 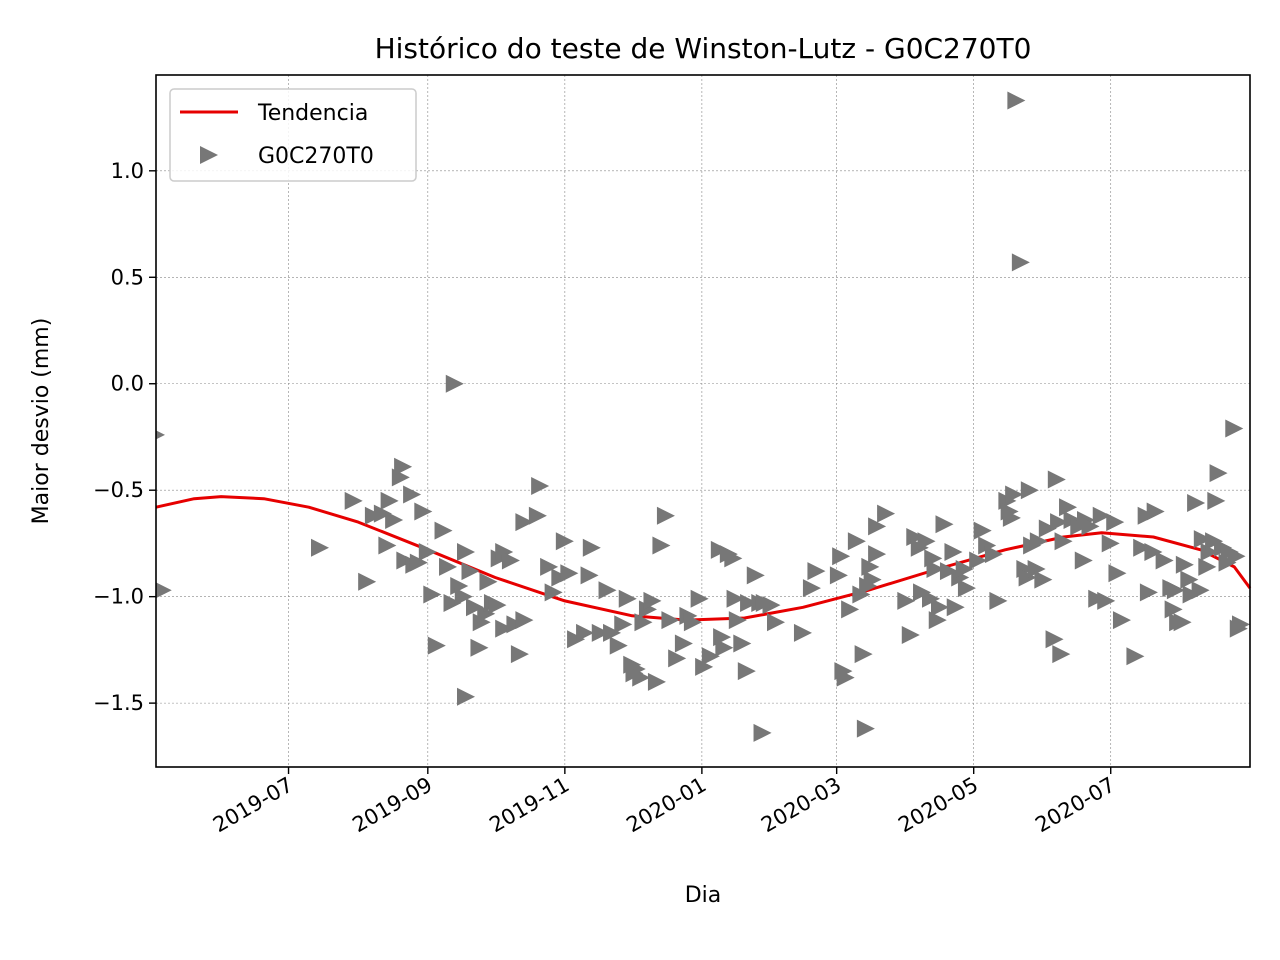 What do you see at coordinates (392, 805) in the screenshot?
I see `x-tick-label: 2019-09` at bounding box center [392, 805].